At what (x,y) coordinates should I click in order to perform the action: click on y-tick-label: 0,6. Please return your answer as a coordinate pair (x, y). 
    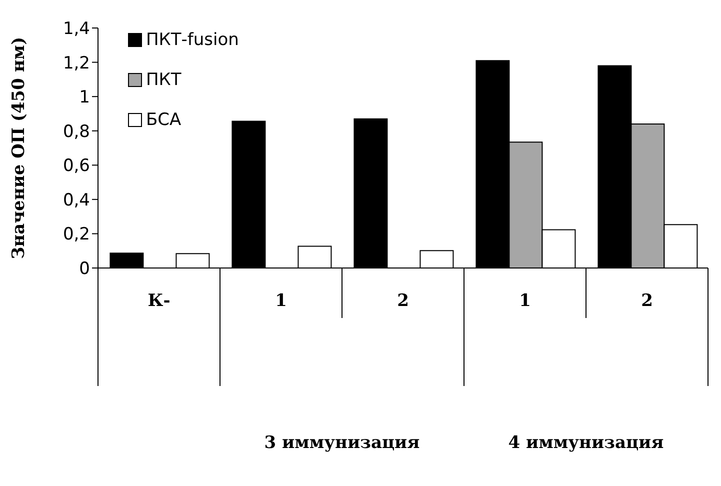
    Looking at the image, I should click on (76, 166).